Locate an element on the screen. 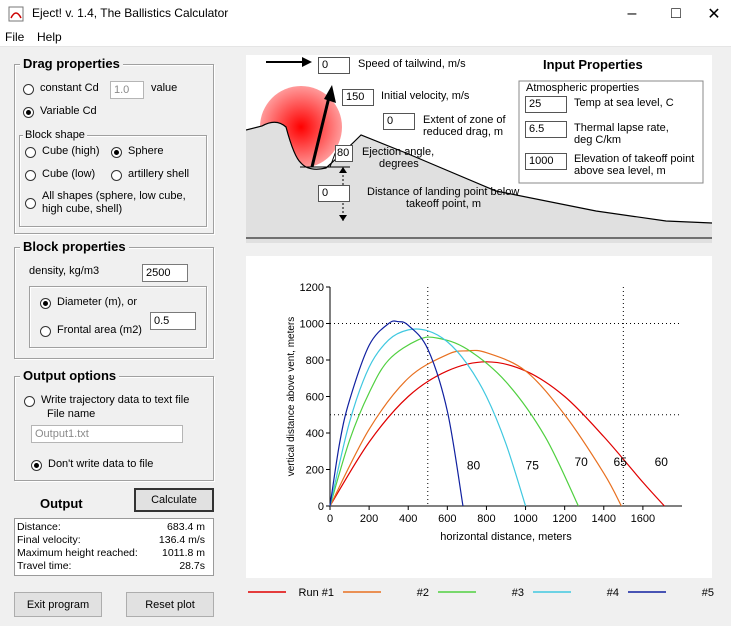 This screenshot has height=626, width=731. angle-label: 70 is located at coordinates (581, 462).